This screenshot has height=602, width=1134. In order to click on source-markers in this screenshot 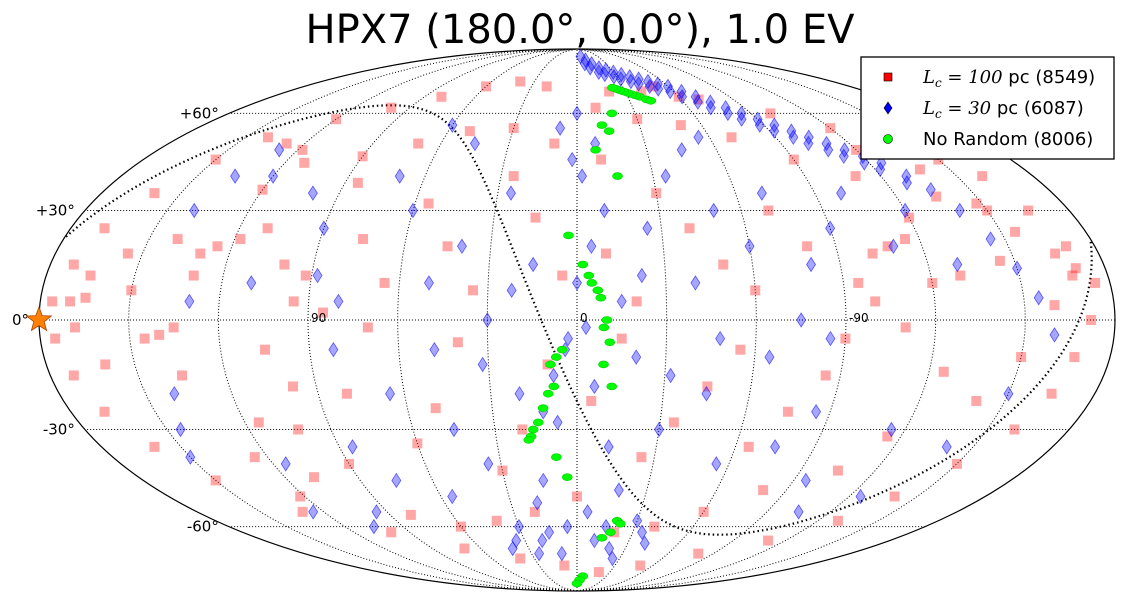, I will do `click(39, 318)`.